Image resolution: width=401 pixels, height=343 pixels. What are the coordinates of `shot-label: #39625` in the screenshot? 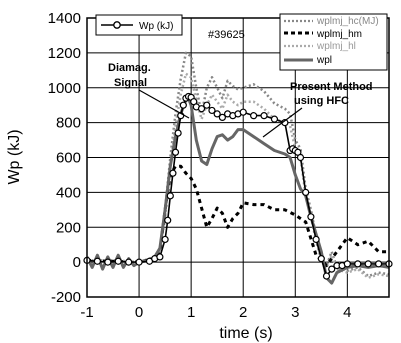 It's located at (226, 35).